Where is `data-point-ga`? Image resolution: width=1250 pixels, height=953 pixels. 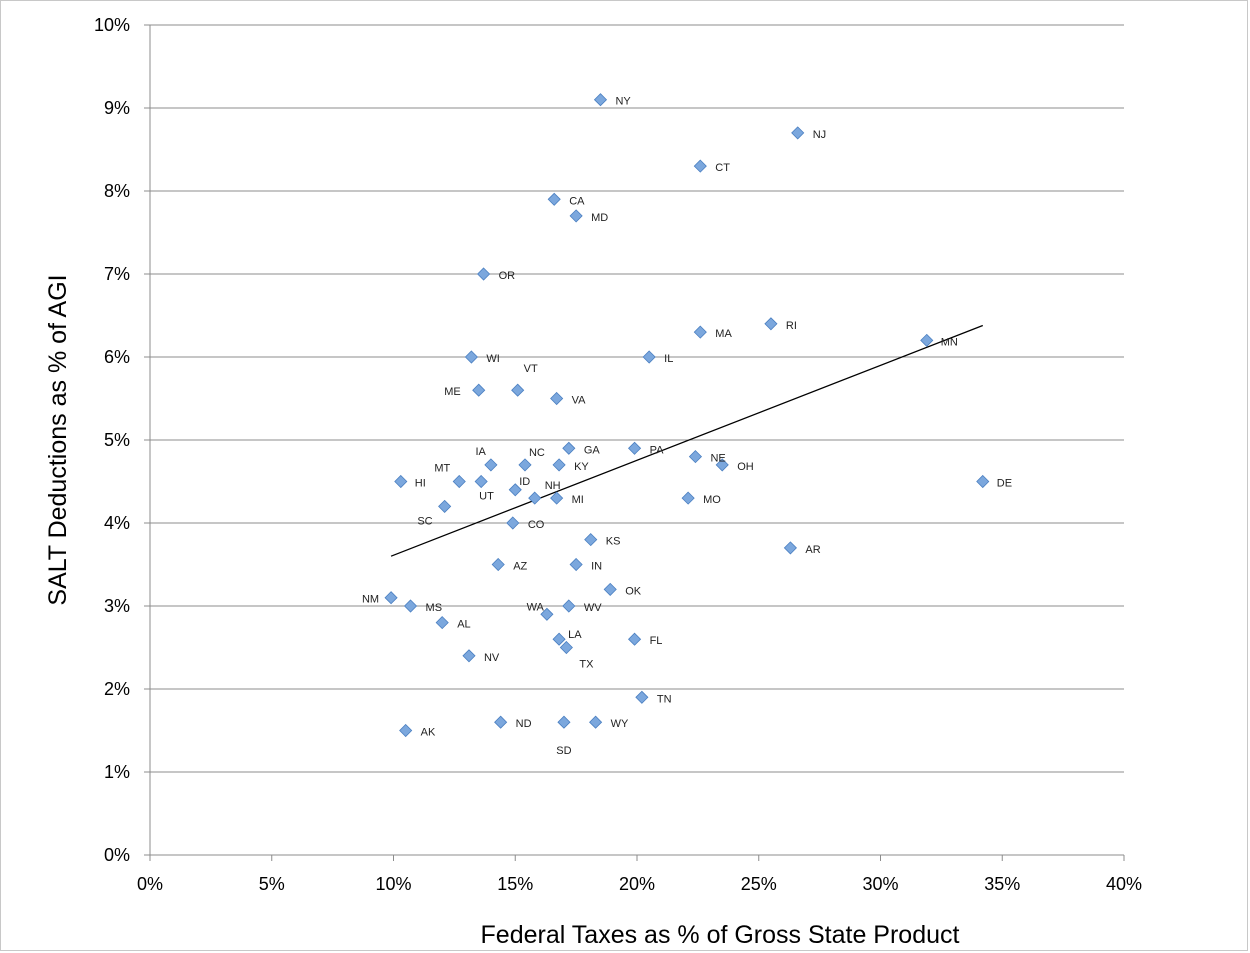 data-point-ga is located at coordinates (569, 448).